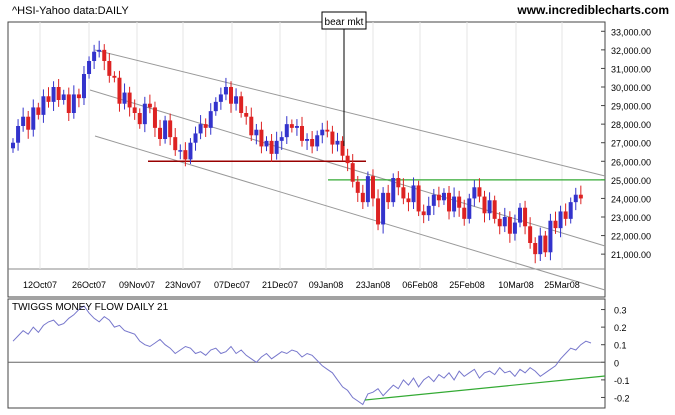  Describe the element at coordinates (232, 285) in the screenshot. I see `date-tick-label: 07Dec07` at that location.